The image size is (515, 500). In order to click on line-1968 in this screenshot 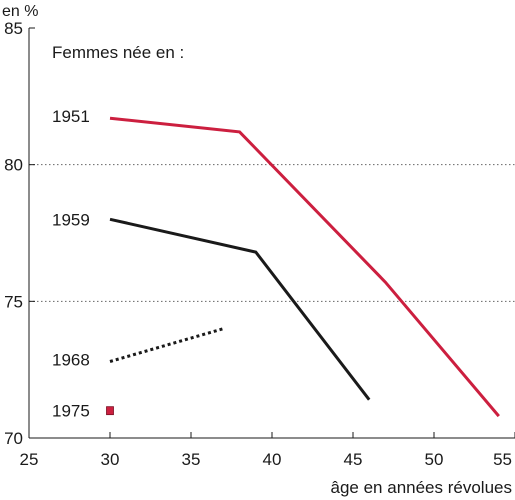, I will do `click(166, 345)`.